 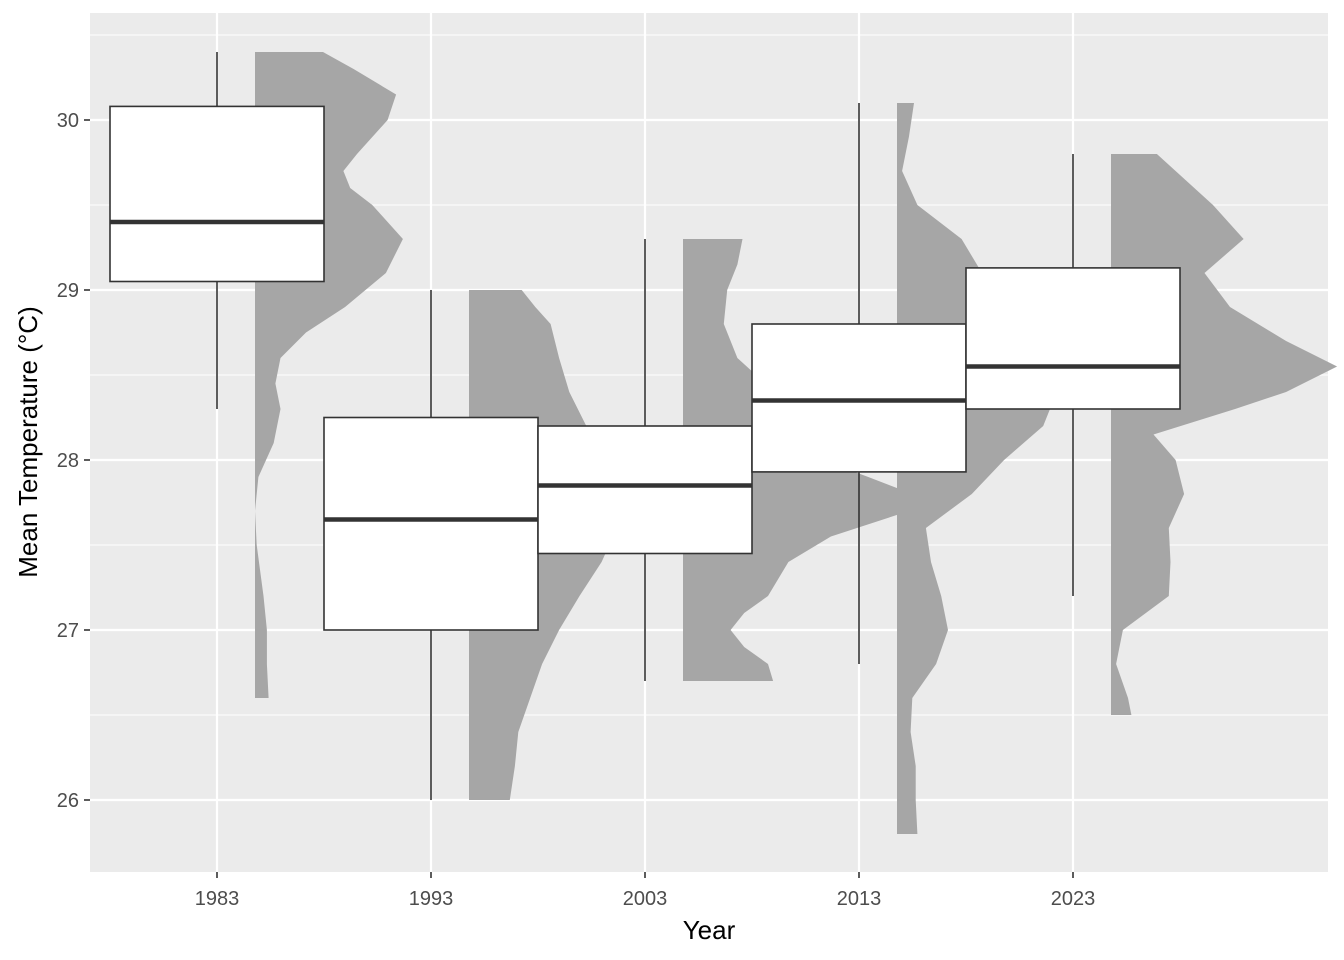 I want to click on boxplot-1983, so click(x=217, y=230).